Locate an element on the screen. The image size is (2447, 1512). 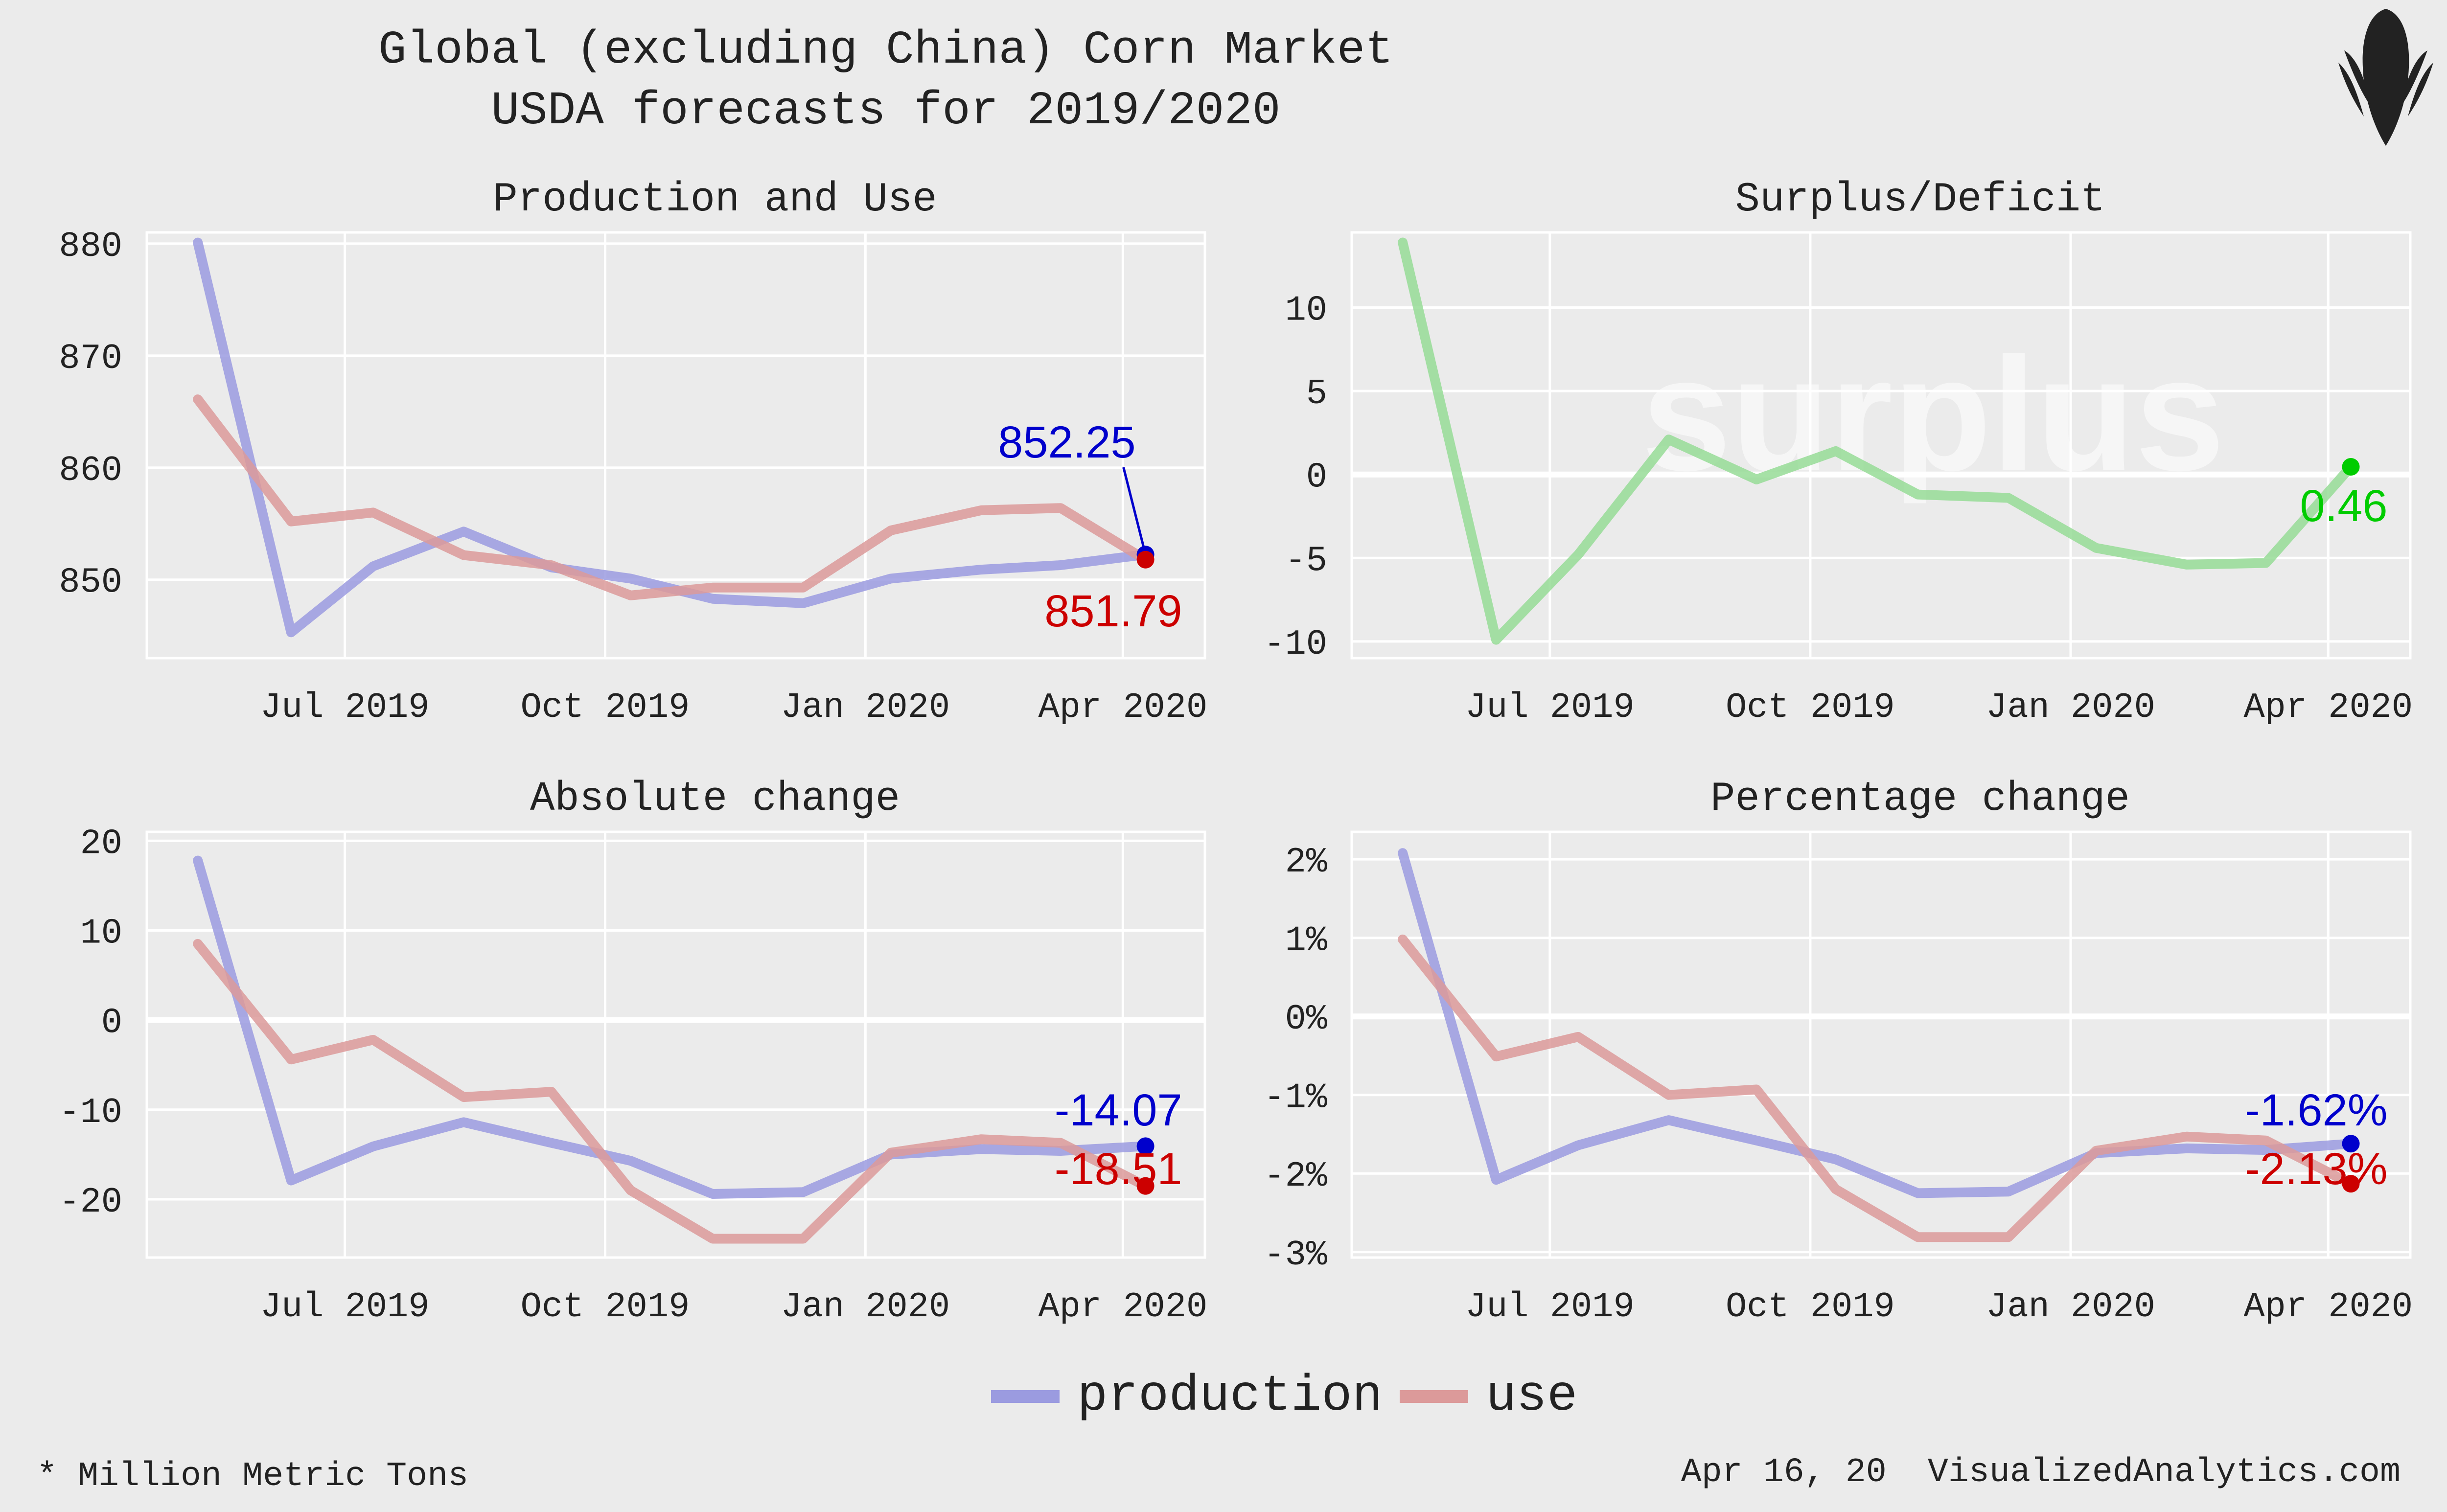
end-value-label-production: -1.62% is located at coordinates (2317, 1110).